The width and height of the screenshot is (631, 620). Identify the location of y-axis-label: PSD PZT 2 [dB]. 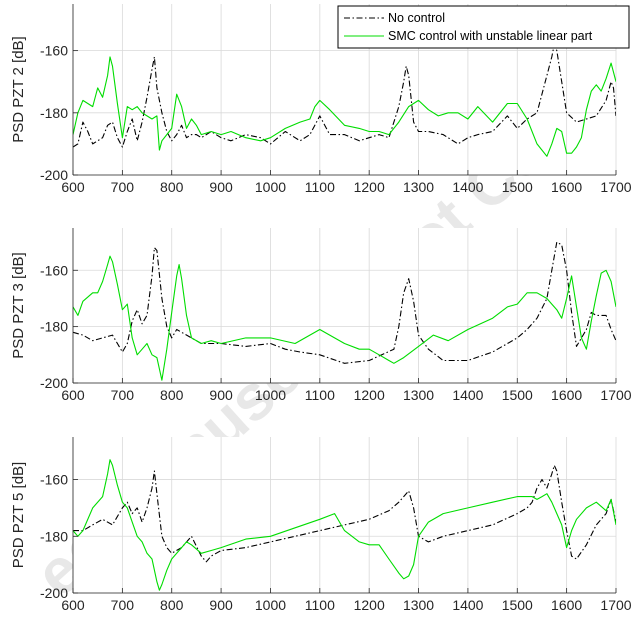
(18, 89).